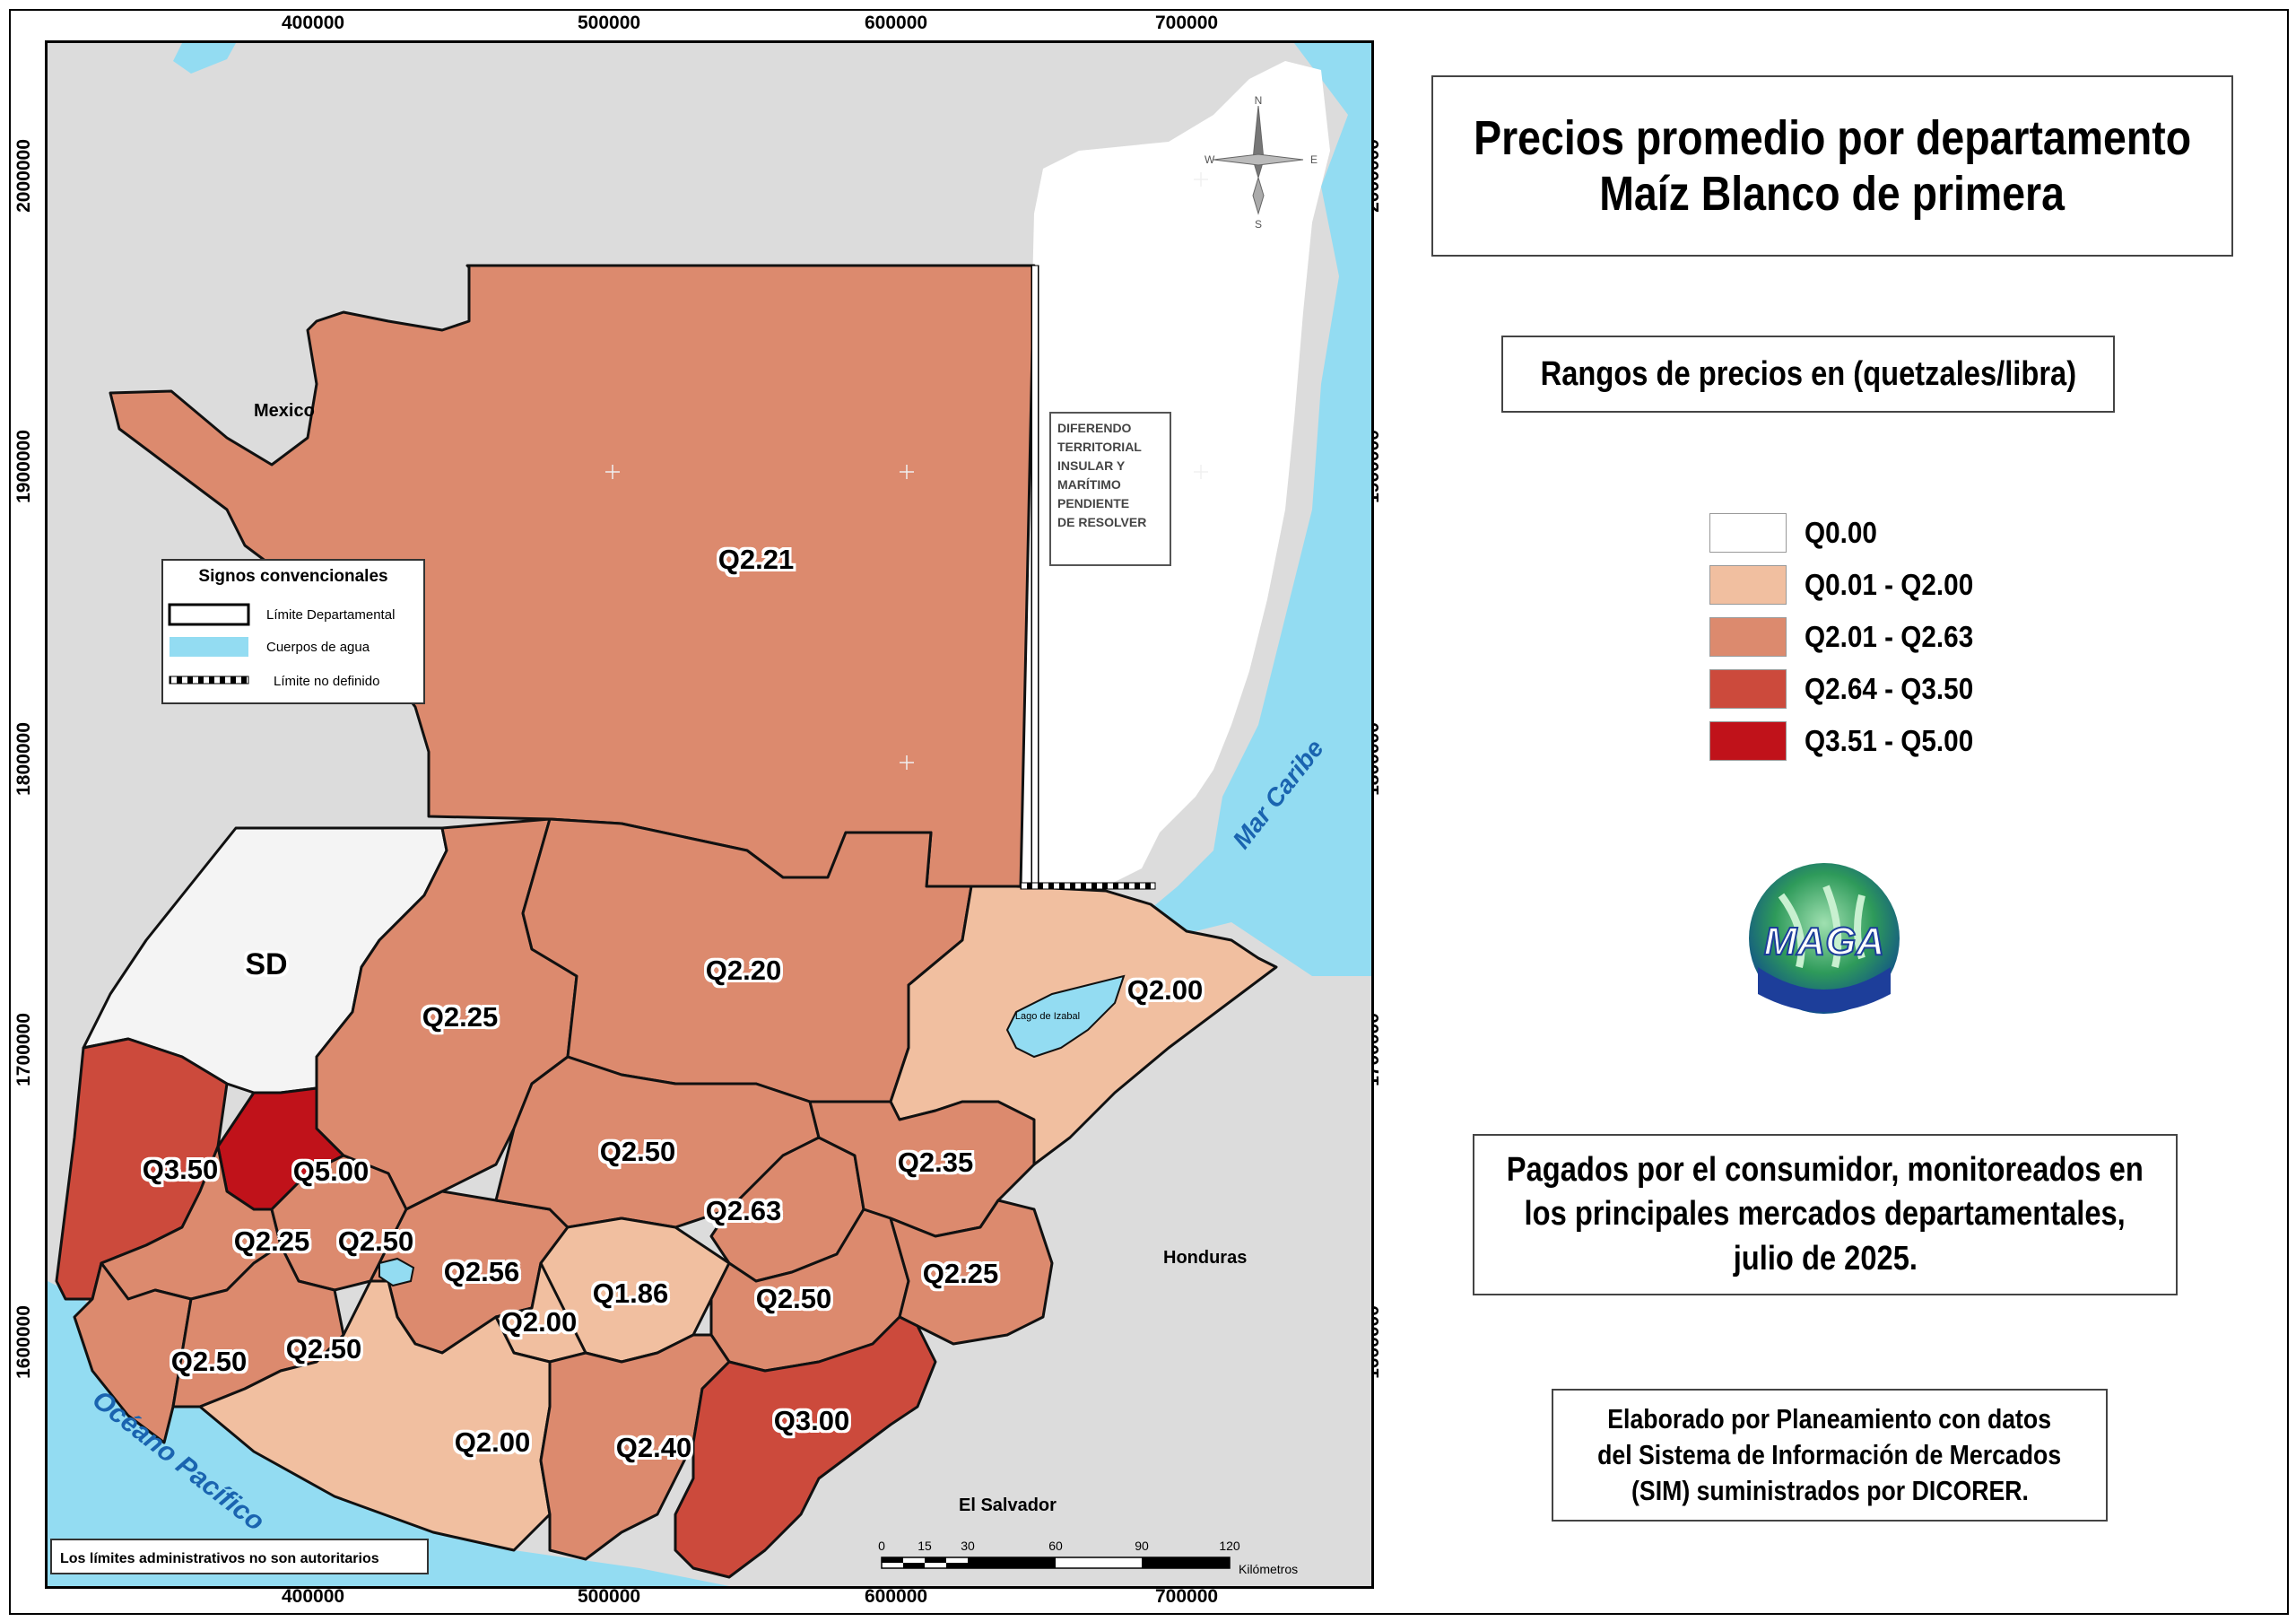  What do you see at coordinates (1165, 990) in the screenshot?
I see `price-label-izabal: Q2.00` at bounding box center [1165, 990].